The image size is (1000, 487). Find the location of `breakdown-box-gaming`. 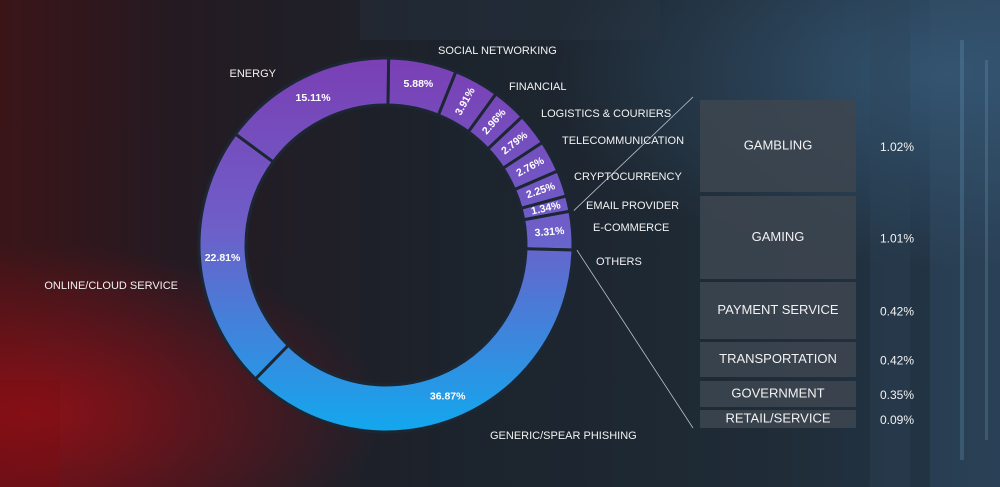

breakdown-box-gaming is located at coordinates (778, 237).